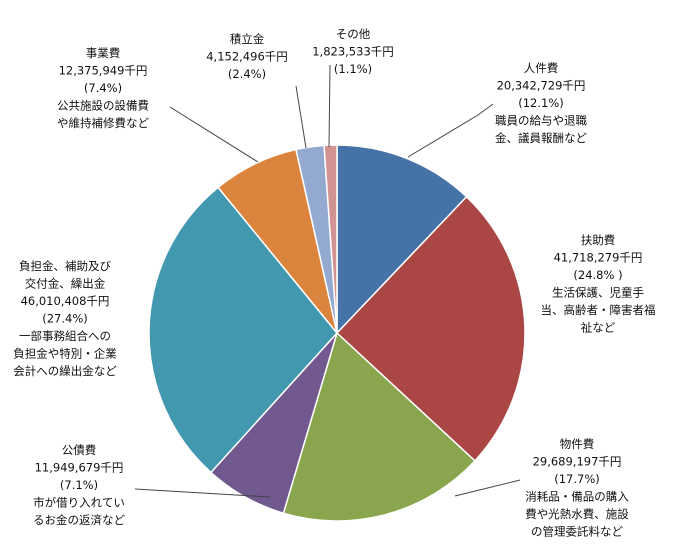 The height and width of the screenshot is (557, 673). I want to click on slice-label-line: (1.1%), so click(353, 69).